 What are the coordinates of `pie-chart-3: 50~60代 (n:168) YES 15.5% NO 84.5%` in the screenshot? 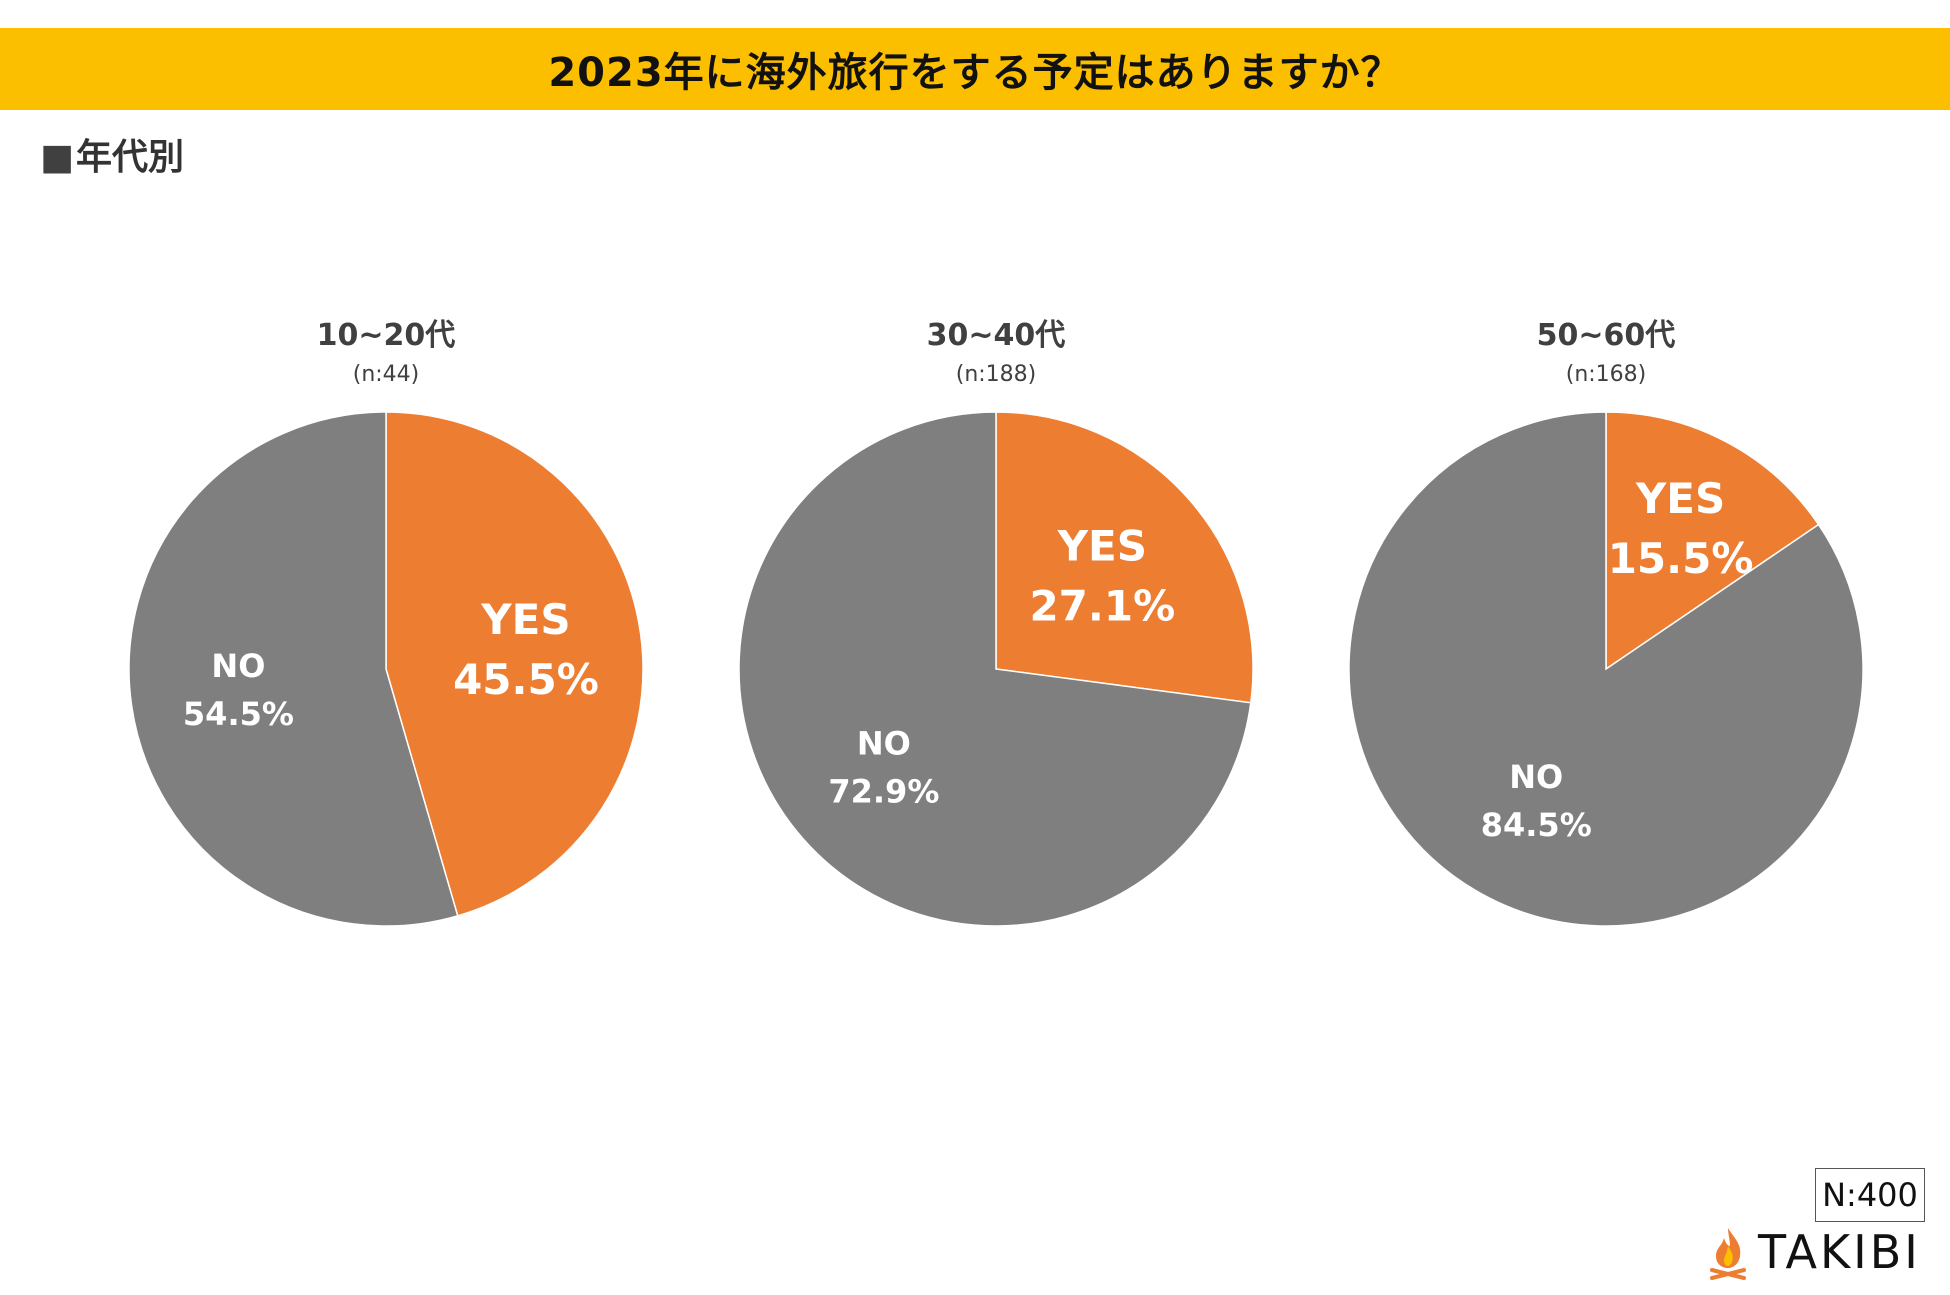 It's located at (1606, 622).